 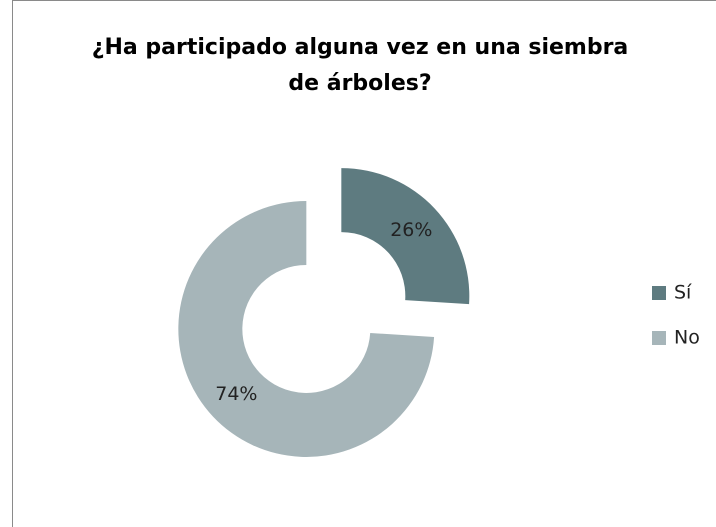 I want to click on data-label: 26%, so click(x=411, y=230).